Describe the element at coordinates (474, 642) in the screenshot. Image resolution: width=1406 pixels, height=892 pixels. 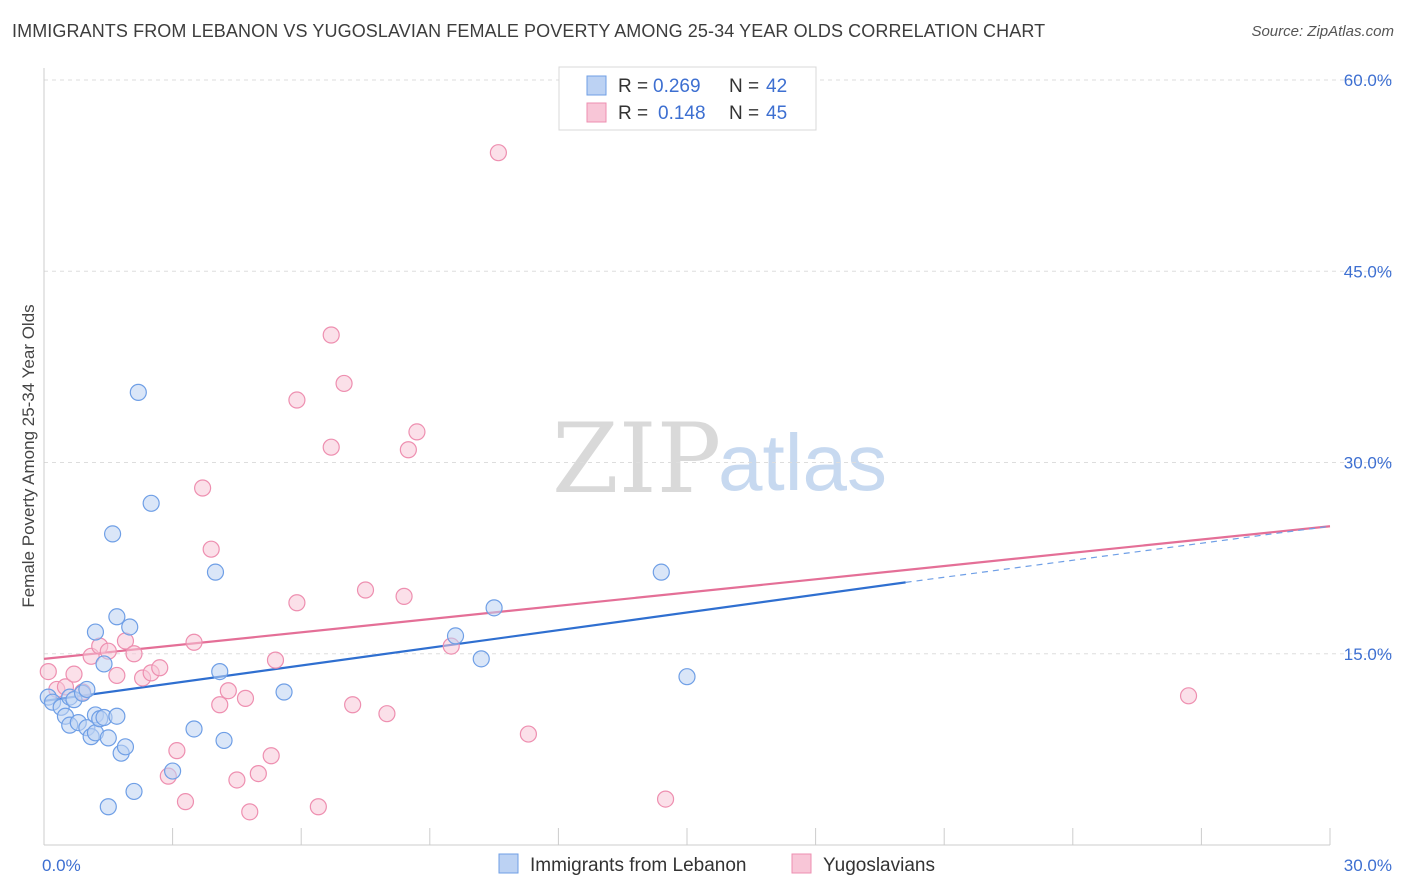
I see `trend-line-lebanon` at that location.